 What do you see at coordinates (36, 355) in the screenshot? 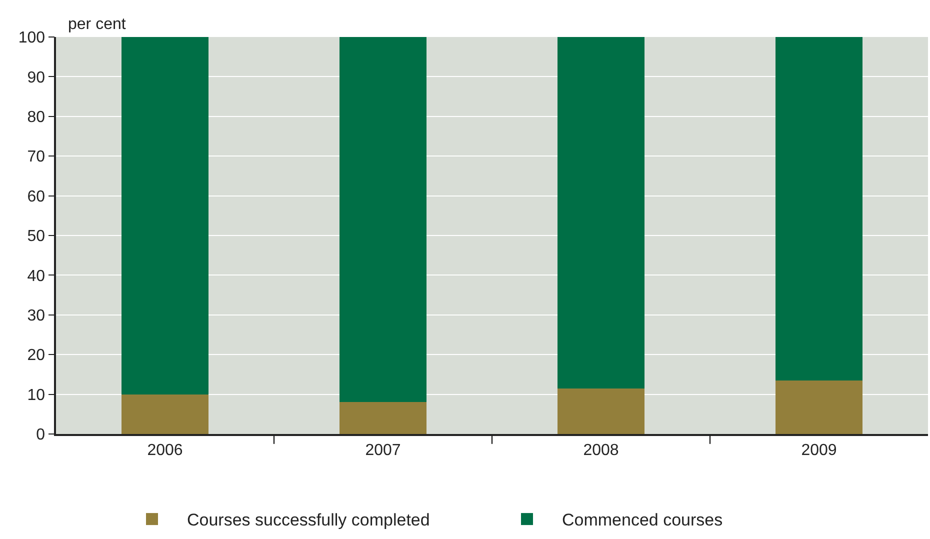
I see `y-tick-label: 20` at bounding box center [36, 355].